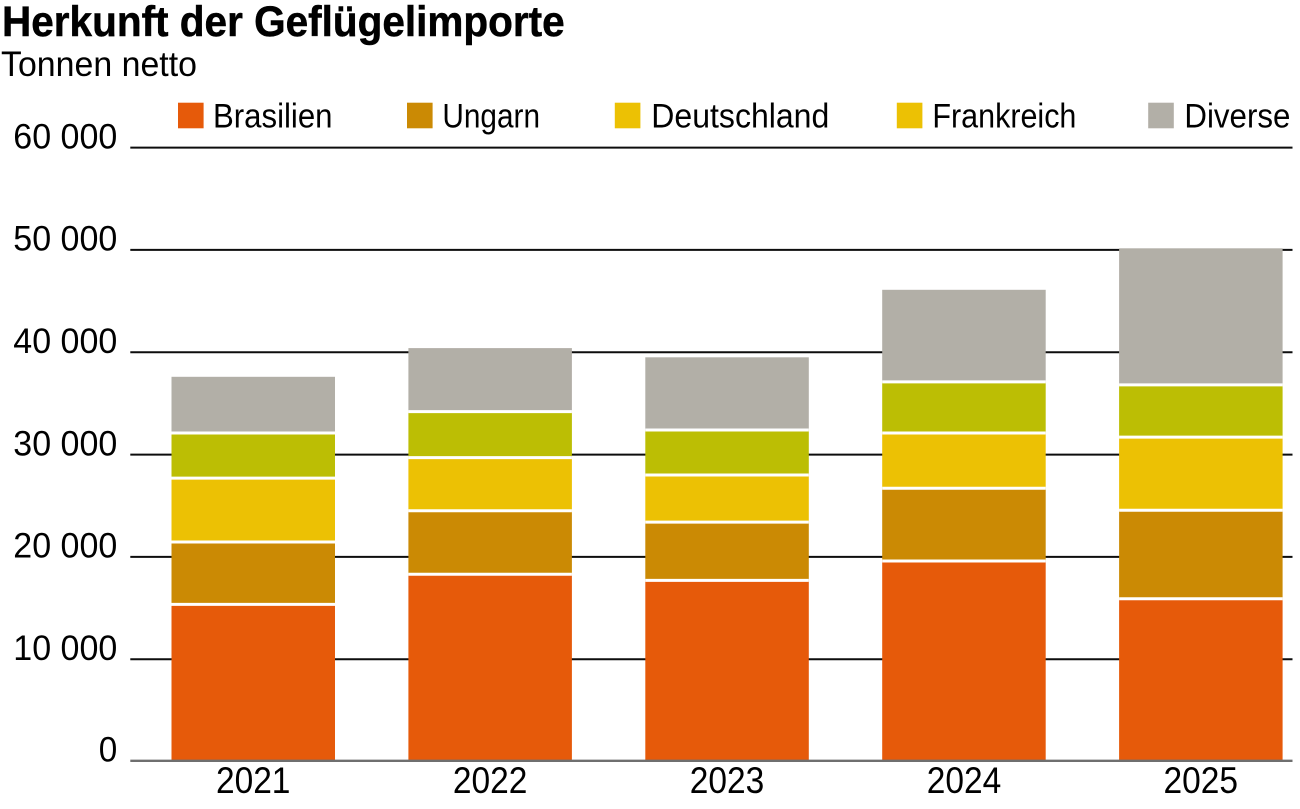  I want to click on svg-text: 2024, so click(964, 780).